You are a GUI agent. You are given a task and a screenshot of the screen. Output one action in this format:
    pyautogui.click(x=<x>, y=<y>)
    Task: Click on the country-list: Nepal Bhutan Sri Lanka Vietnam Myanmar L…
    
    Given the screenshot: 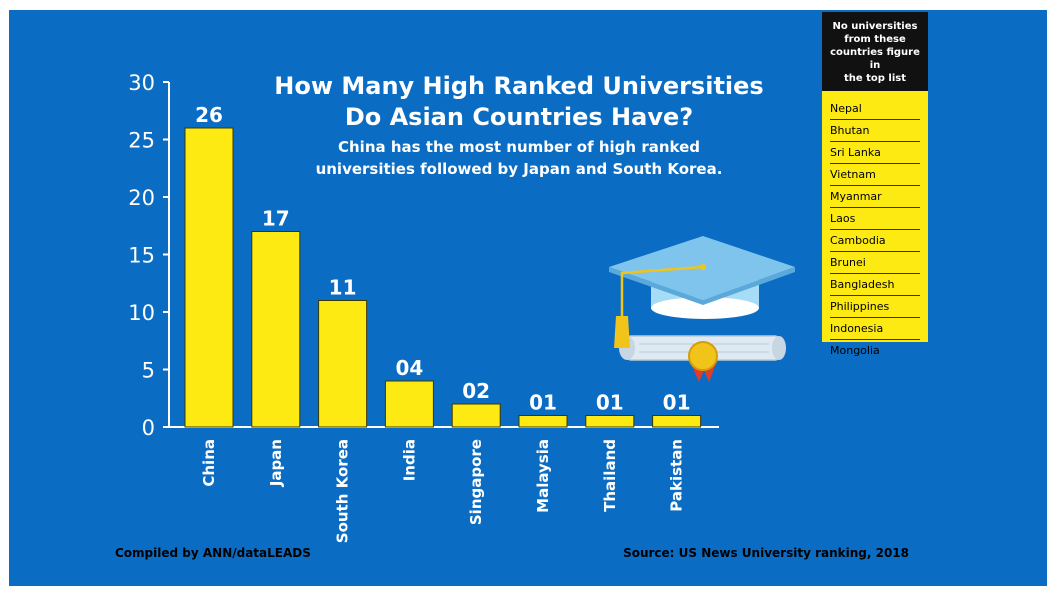 What is the action you would take?
    pyautogui.click(x=875, y=226)
    